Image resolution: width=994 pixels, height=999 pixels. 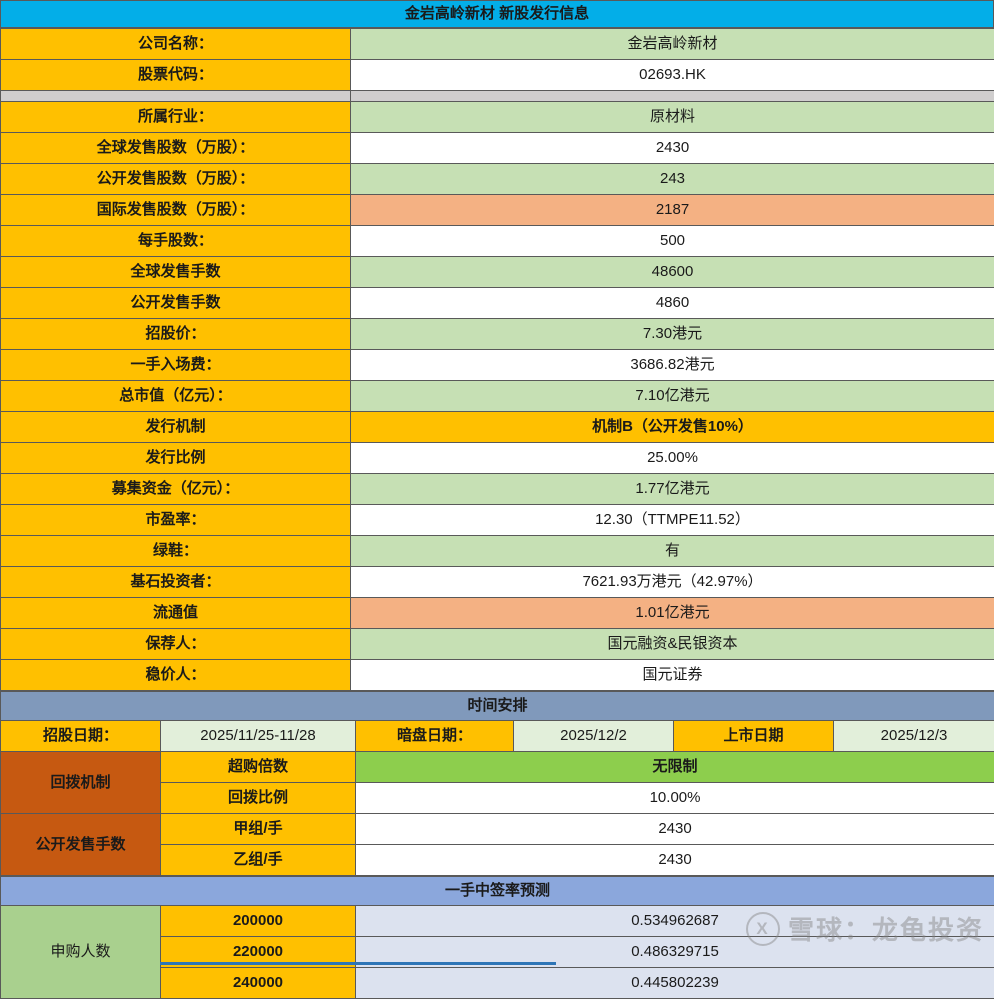 I want to click on clawback-group-label: 回拨机制, so click(x=81, y=783).